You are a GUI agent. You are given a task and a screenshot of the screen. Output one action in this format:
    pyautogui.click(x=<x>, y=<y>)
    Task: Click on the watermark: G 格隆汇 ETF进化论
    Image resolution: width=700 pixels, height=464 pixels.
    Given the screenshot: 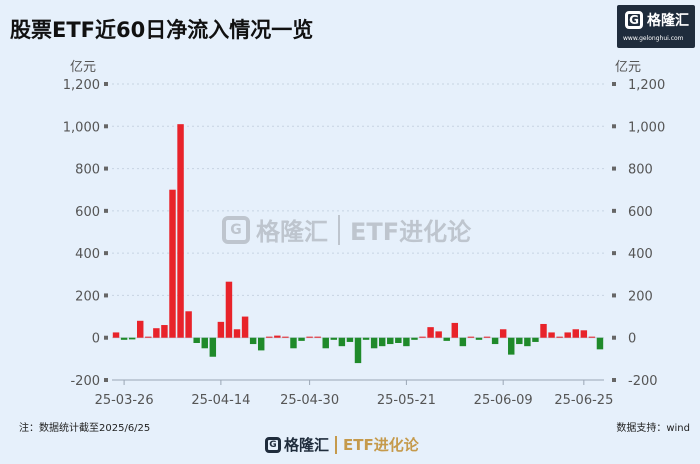 What is the action you would take?
    pyautogui.click(x=346, y=229)
    